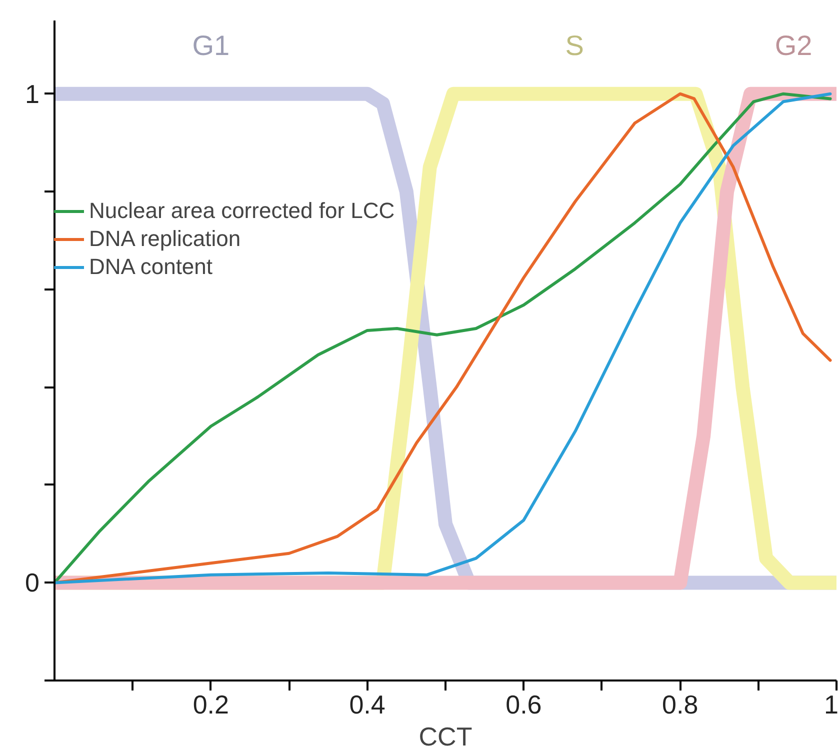  Describe the element at coordinates (793, 45) in the screenshot. I see `annotation: G2` at that location.